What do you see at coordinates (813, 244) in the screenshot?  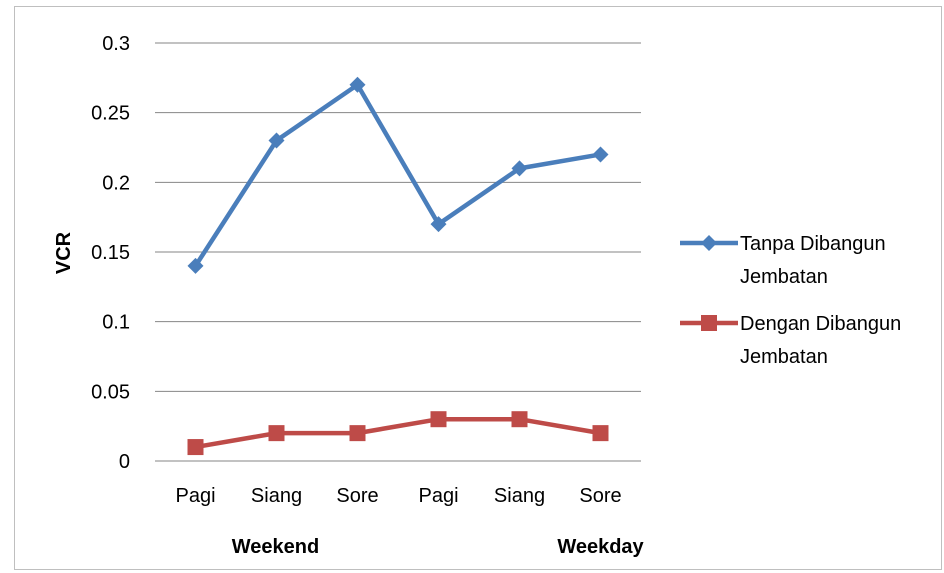 I see `legend-label: Tanpa Dibangun` at bounding box center [813, 244].